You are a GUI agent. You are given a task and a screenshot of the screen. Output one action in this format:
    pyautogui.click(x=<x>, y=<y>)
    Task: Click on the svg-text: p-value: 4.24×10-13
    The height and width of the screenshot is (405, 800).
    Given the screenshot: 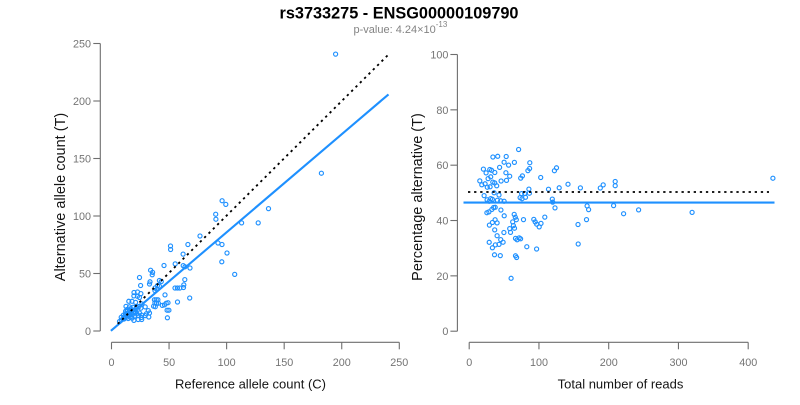 What is the action you would take?
    pyautogui.click(x=401, y=28)
    